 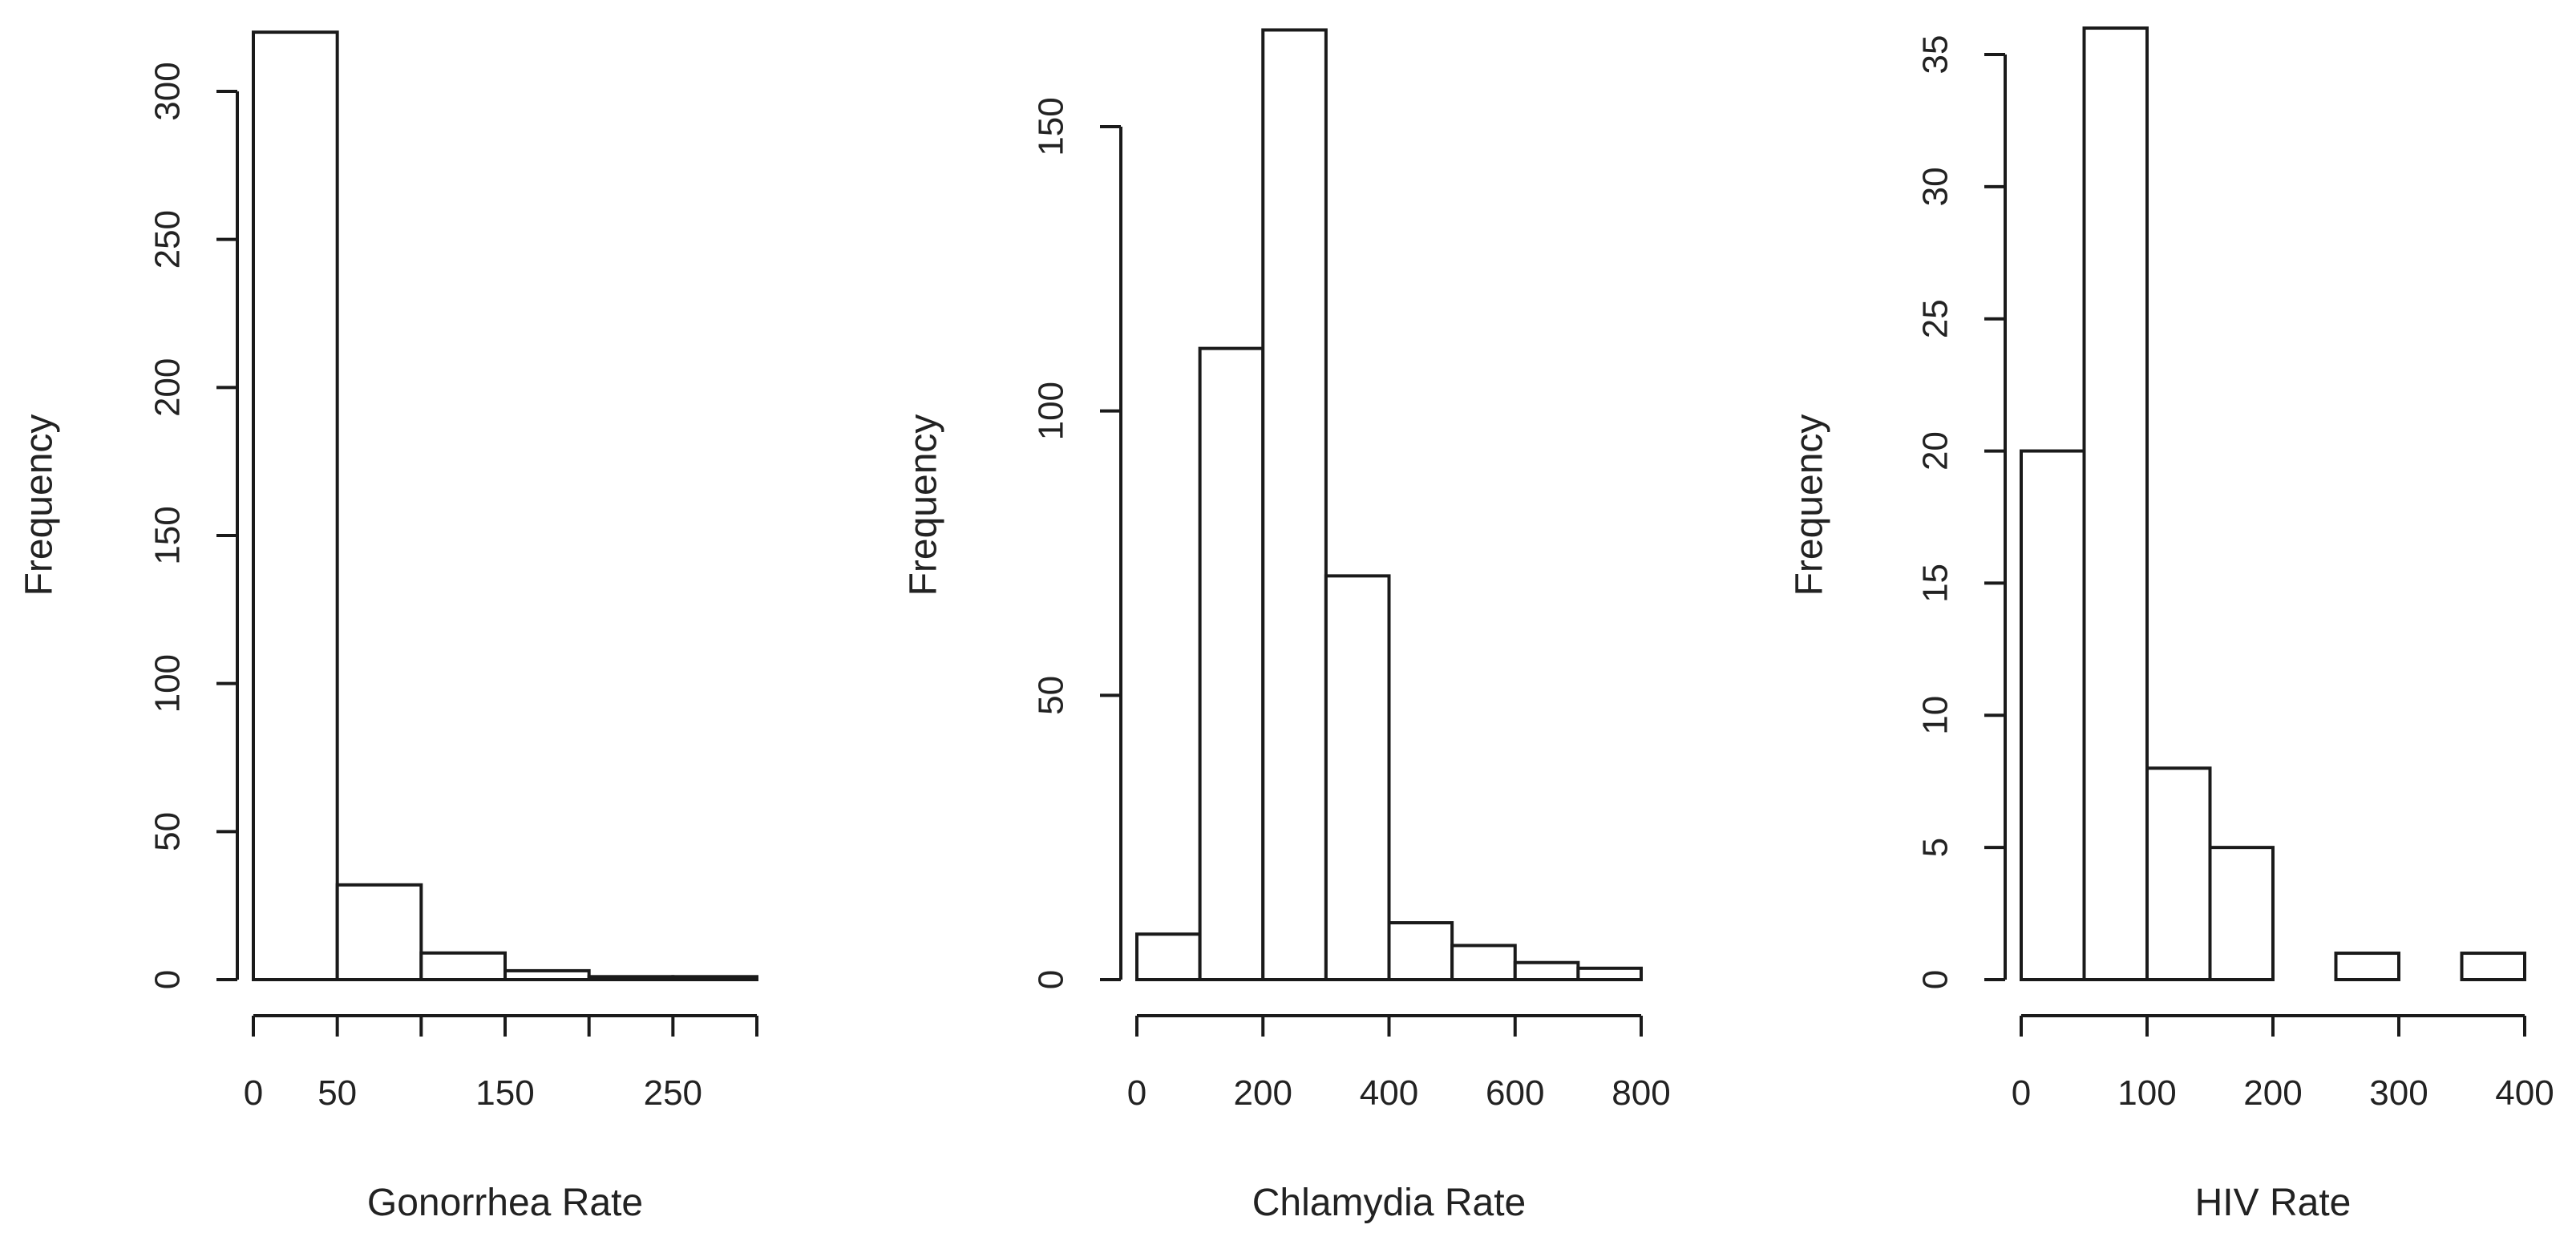 I want to click on x-tick-label: 150, so click(x=504, y=1093).